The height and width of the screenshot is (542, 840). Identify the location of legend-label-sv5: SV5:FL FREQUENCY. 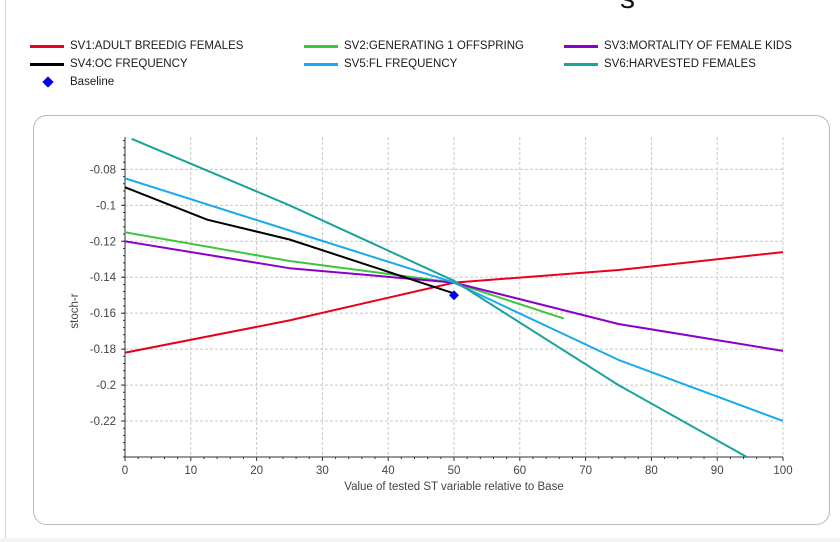
(401, 64).